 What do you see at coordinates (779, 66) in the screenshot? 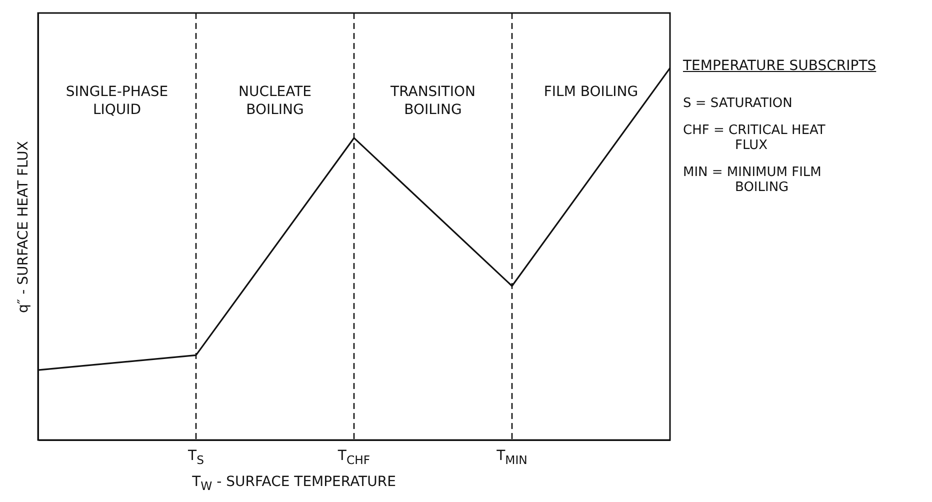
I see `text: TEMPERATURE SUBSCRIPTS` at bounding box center [779, 66].